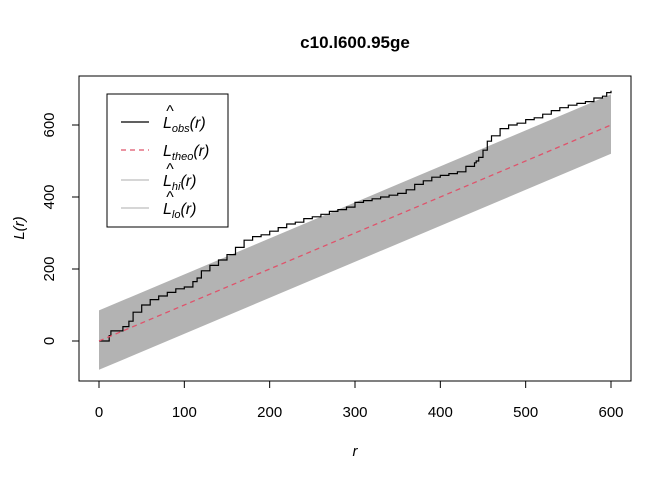 The width and height of the screenshot is (672, 480). Describe the element at coordinates (184, 125) in the screenshot. I see `legend-label-obs: Lobs(r)` at that location.